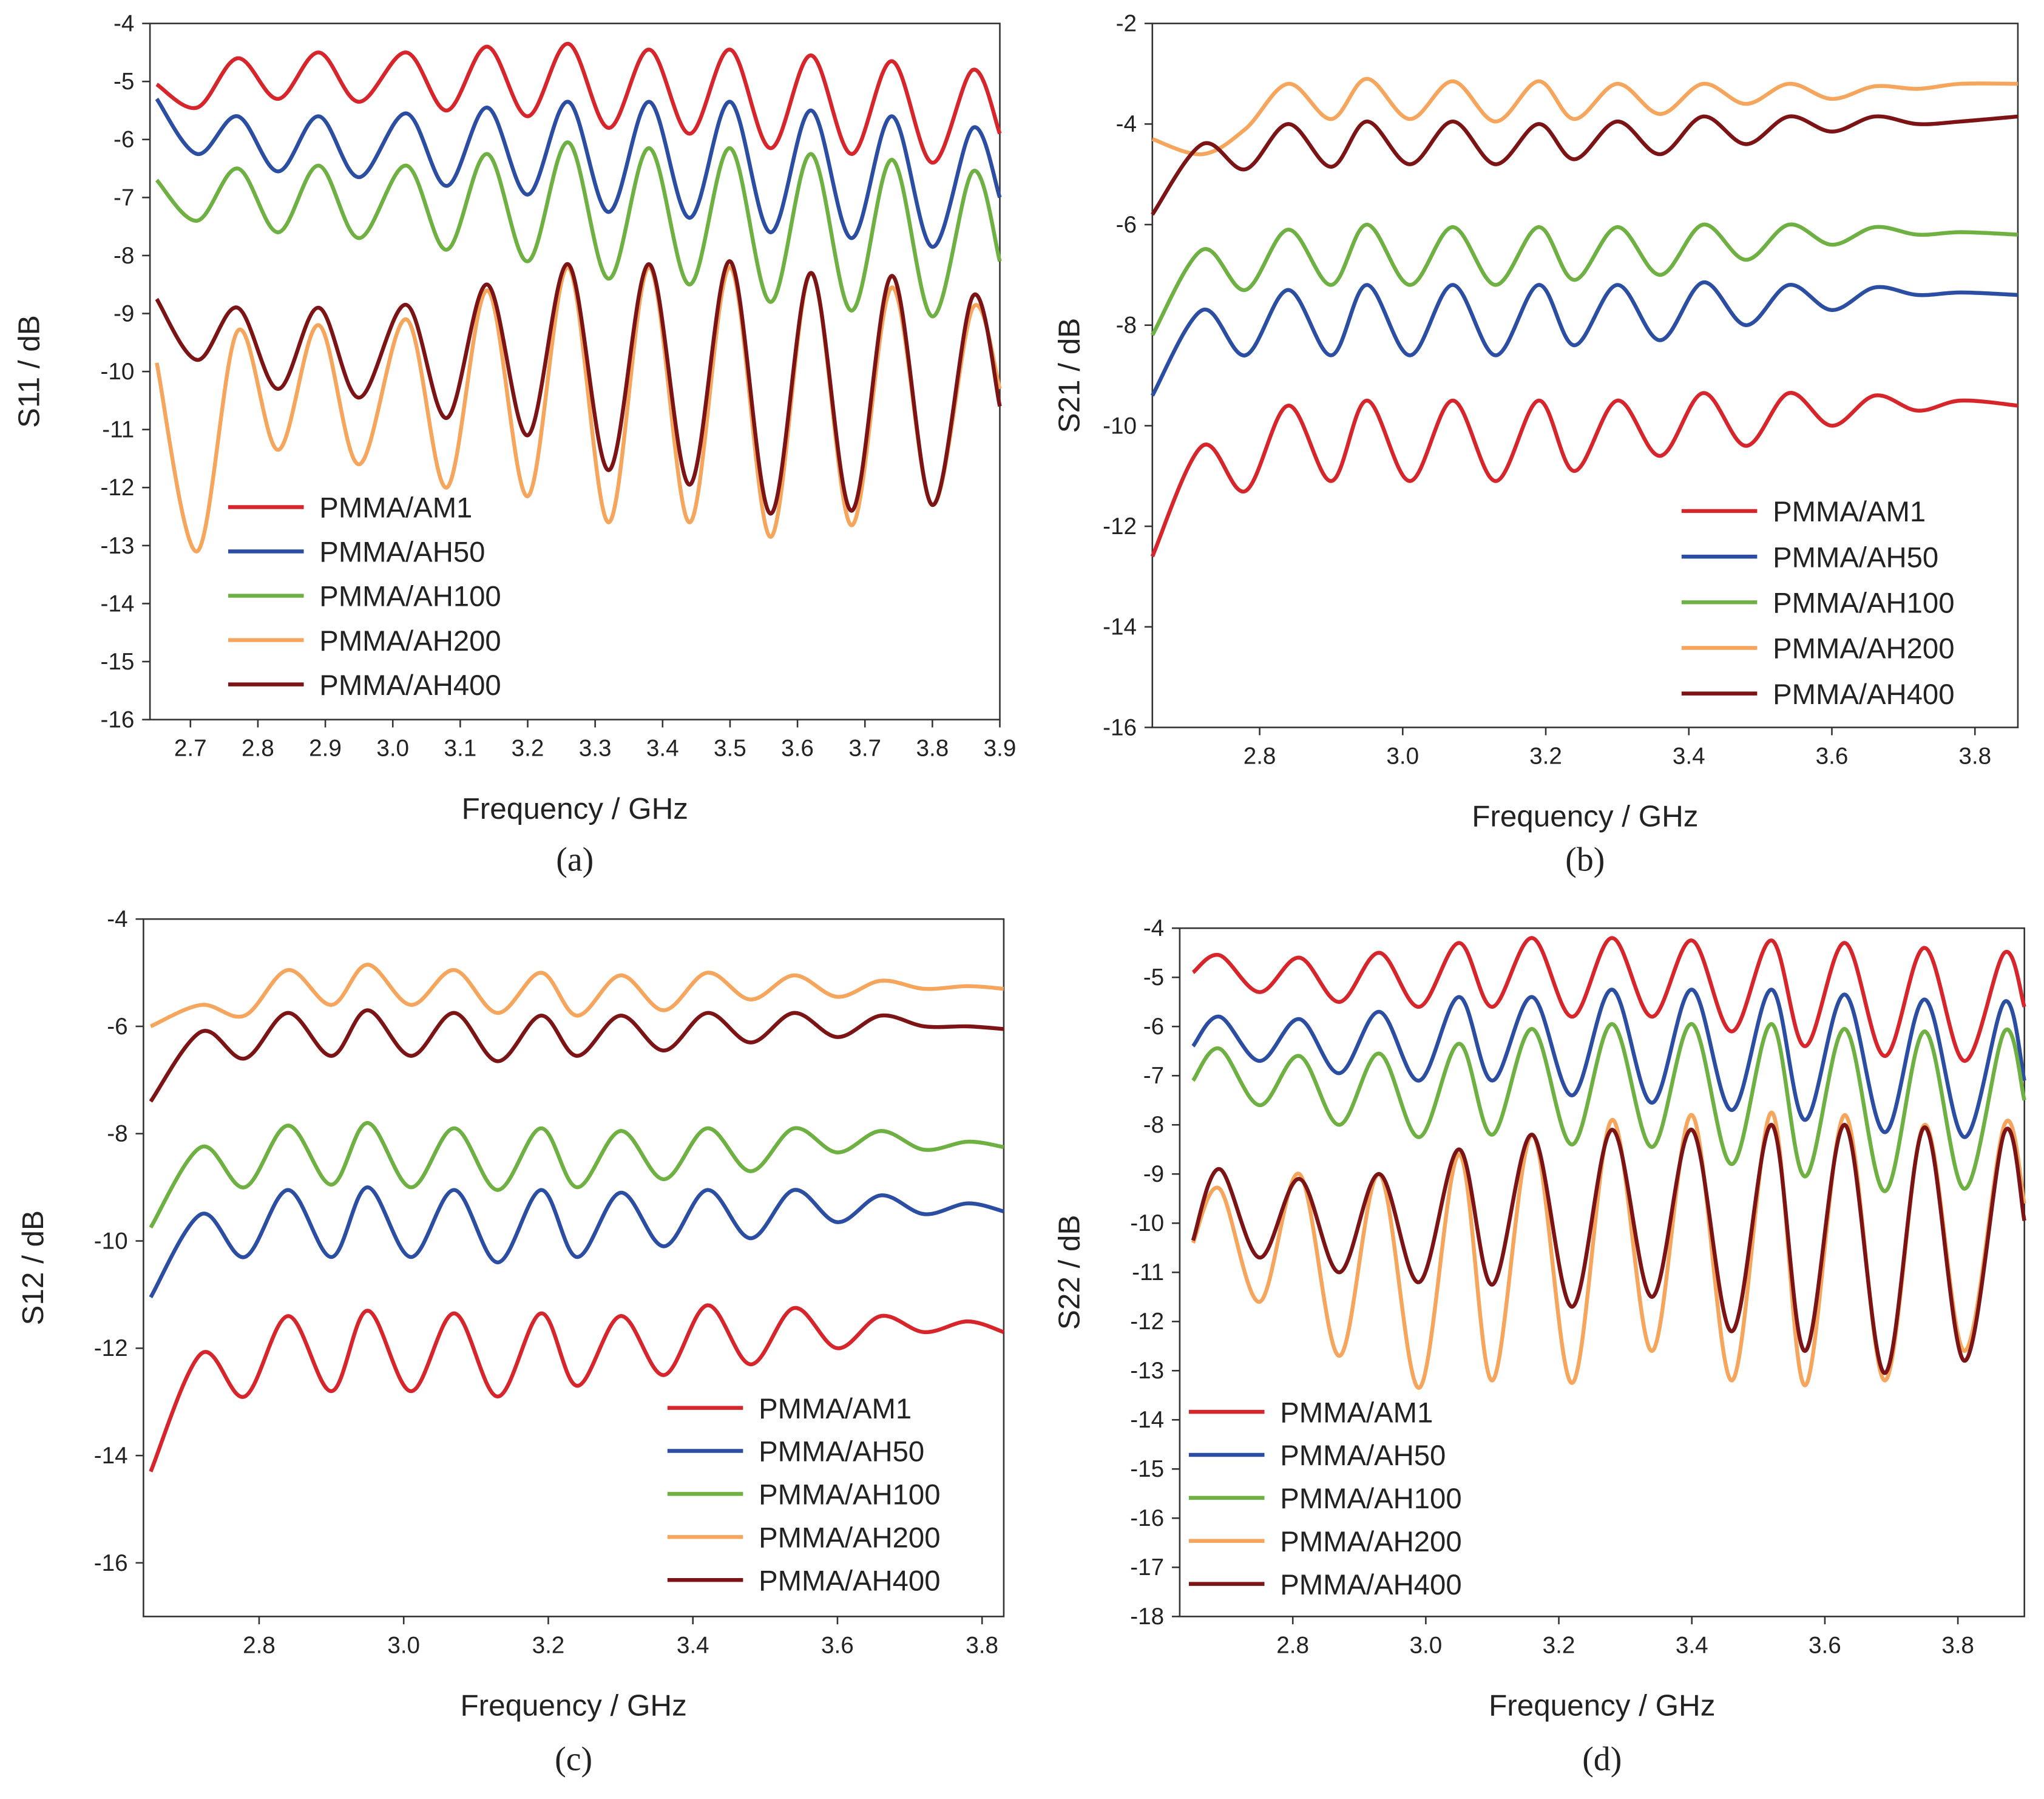 The width and height of the screenshot is (2044, 1799). Describe the element at coordinates (1154, 1076) in the screenshot. I see `y-tick-label: -7` at that location.